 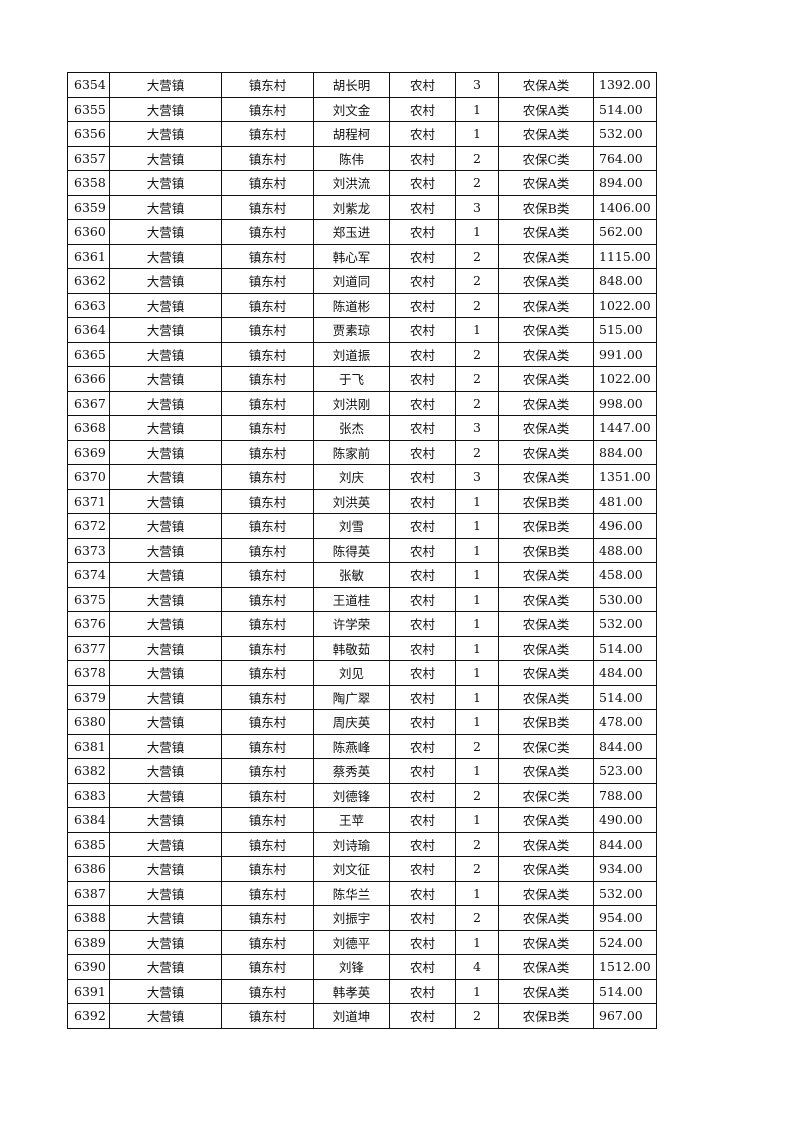 What do you see at coordinates (625, 673) in the screenshot?
I see `amount-cell: 484.00` at bounding box center [625, 673].